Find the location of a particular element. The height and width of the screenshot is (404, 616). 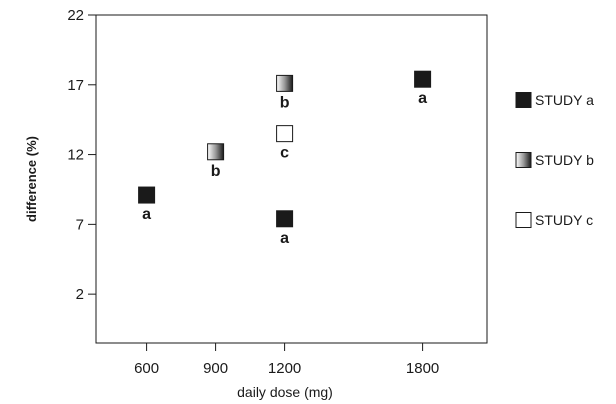

y-tick-label: 7 is located at coordinates (80, 224).